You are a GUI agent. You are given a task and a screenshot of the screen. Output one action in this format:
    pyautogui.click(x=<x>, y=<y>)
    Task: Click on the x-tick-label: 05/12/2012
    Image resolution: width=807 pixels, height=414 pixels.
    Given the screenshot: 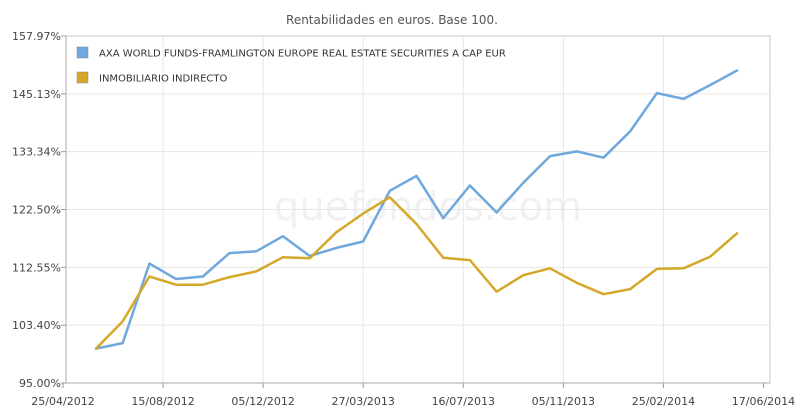 What is the action you would take?
    pyautogui.click(x=262, y=401)
    